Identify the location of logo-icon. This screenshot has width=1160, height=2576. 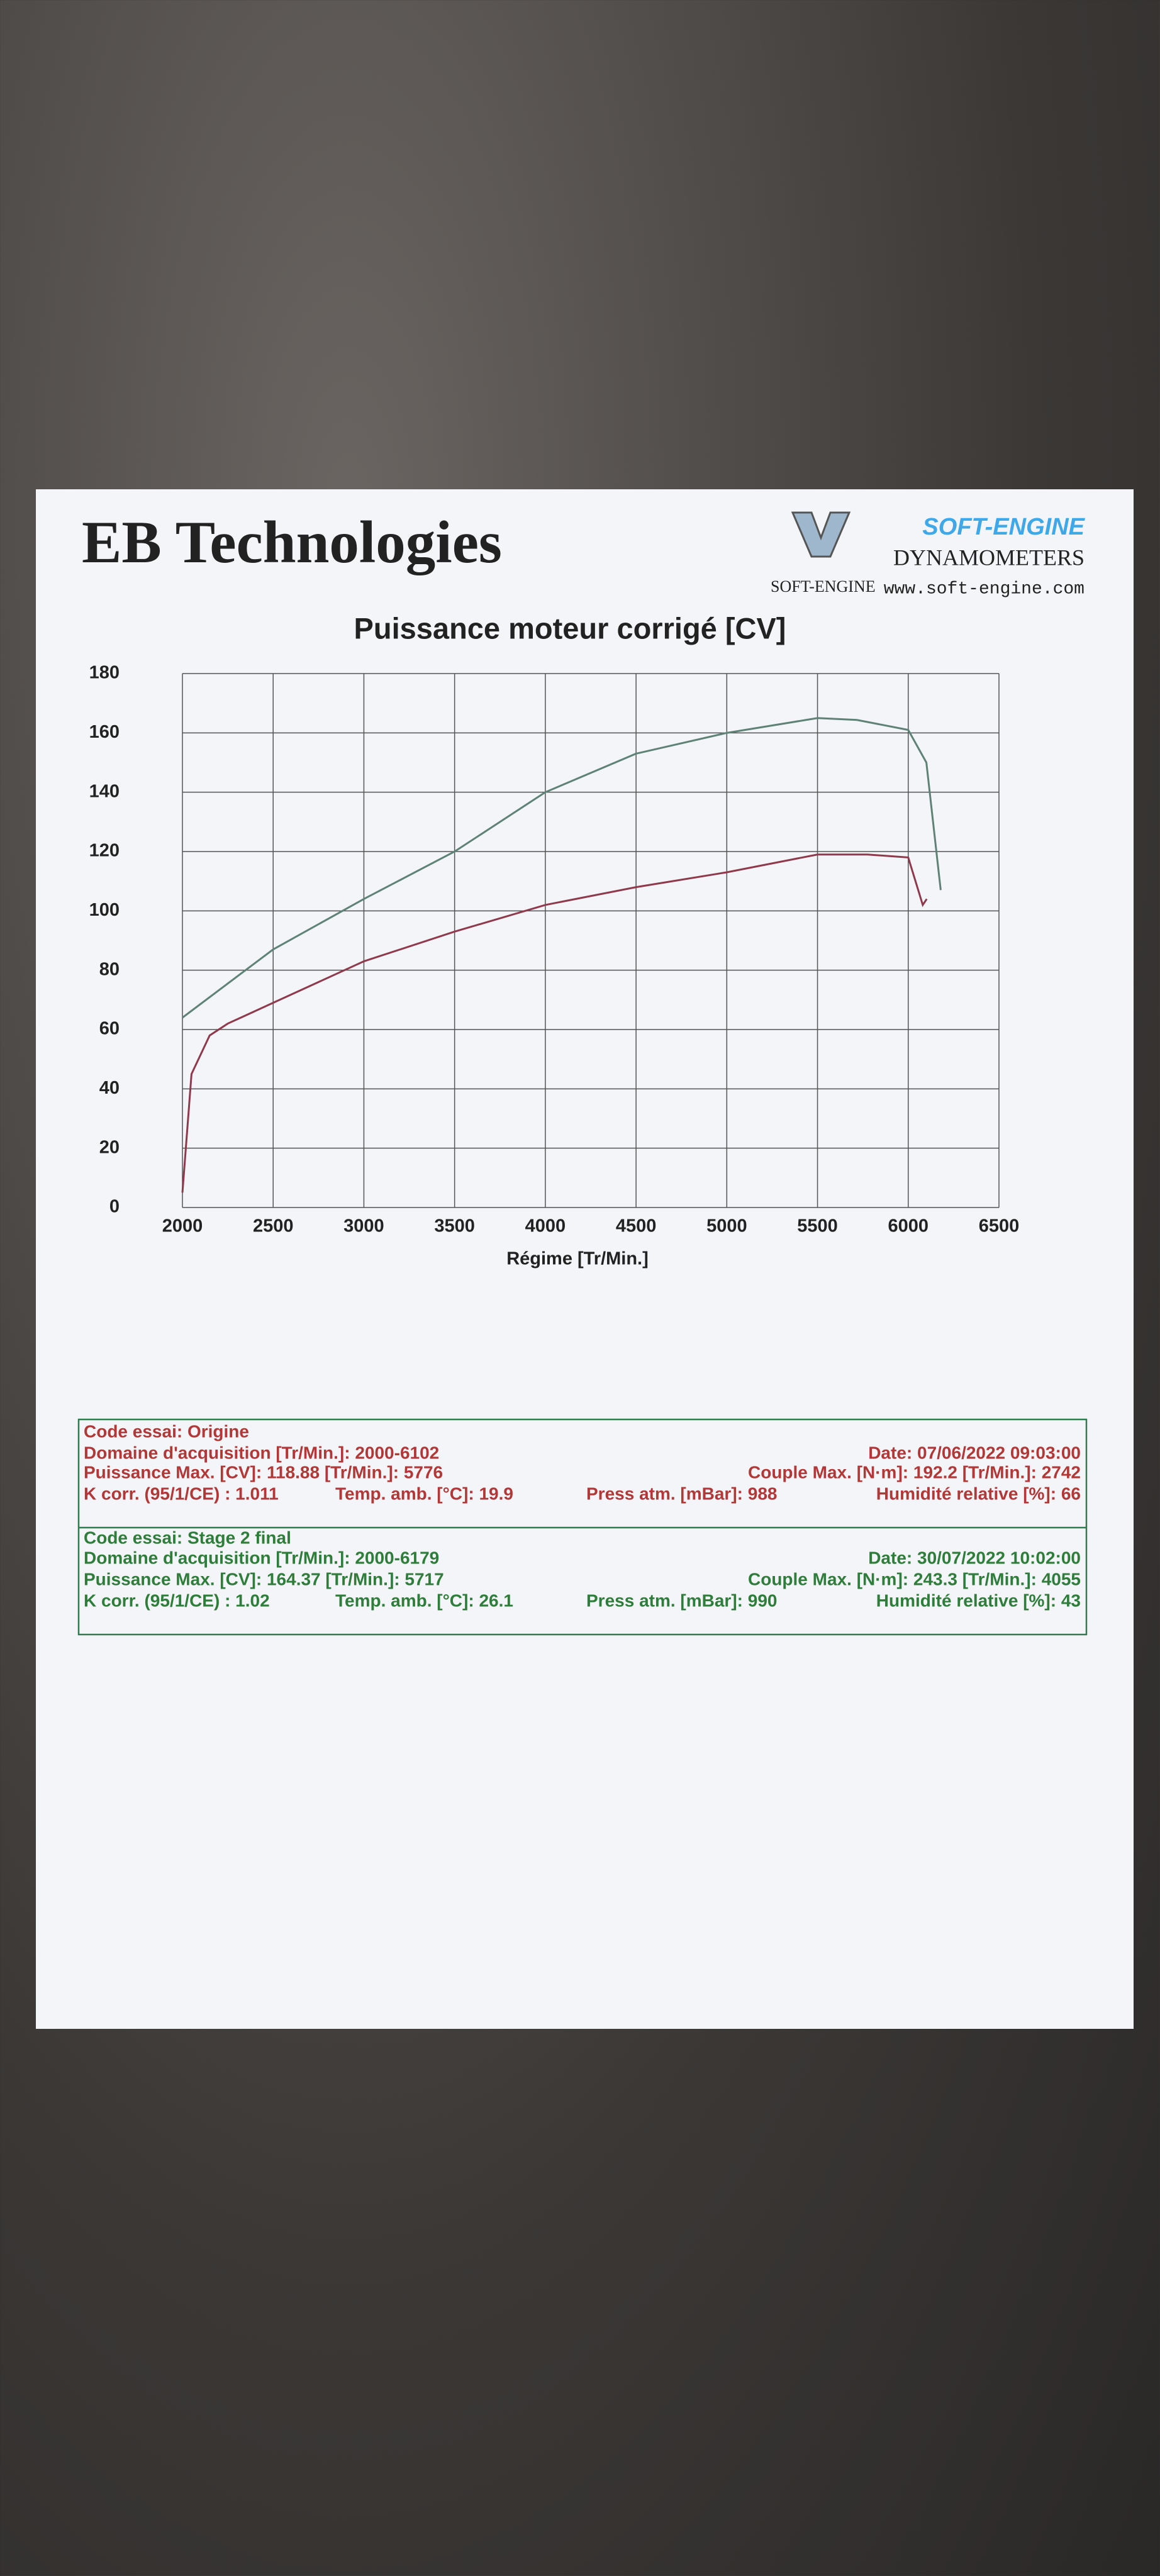
(821, 534).